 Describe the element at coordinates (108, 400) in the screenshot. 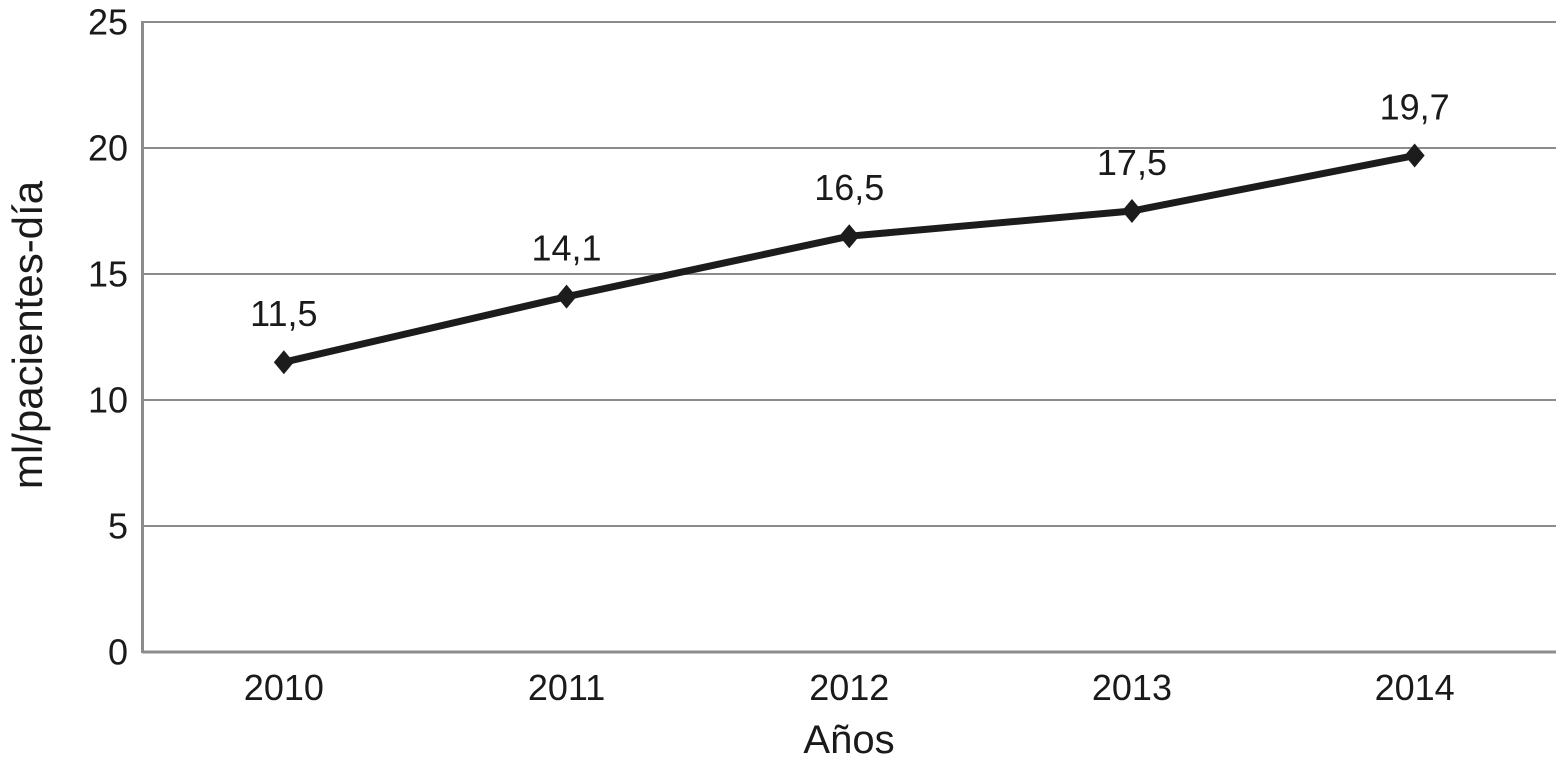

I see `y-tick-label: 10` at that location.